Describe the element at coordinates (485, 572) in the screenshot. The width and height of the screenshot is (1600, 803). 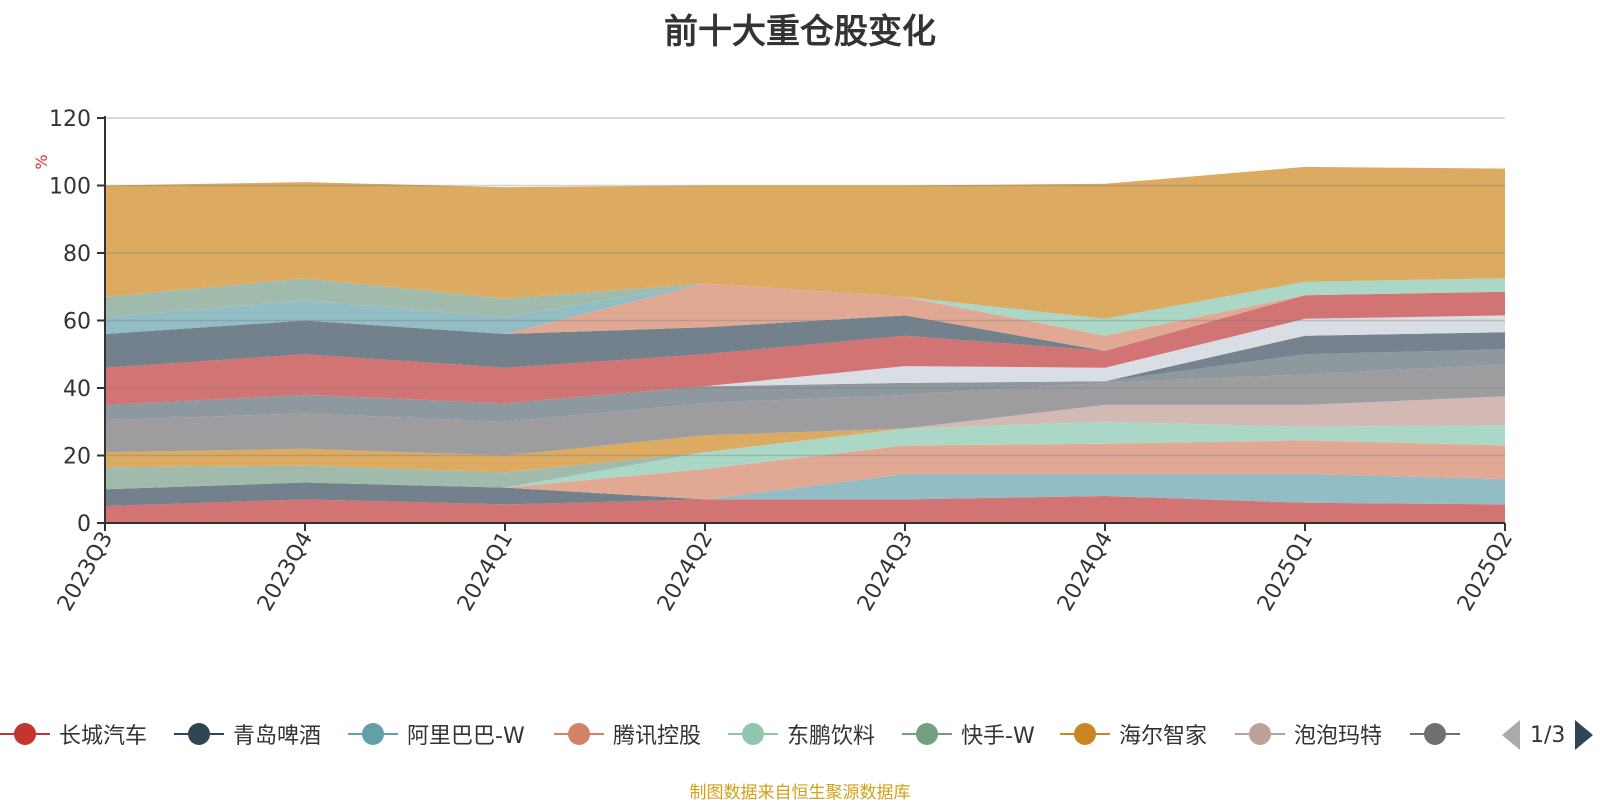
I see `x-tick-label: 2024Q1` at that location.